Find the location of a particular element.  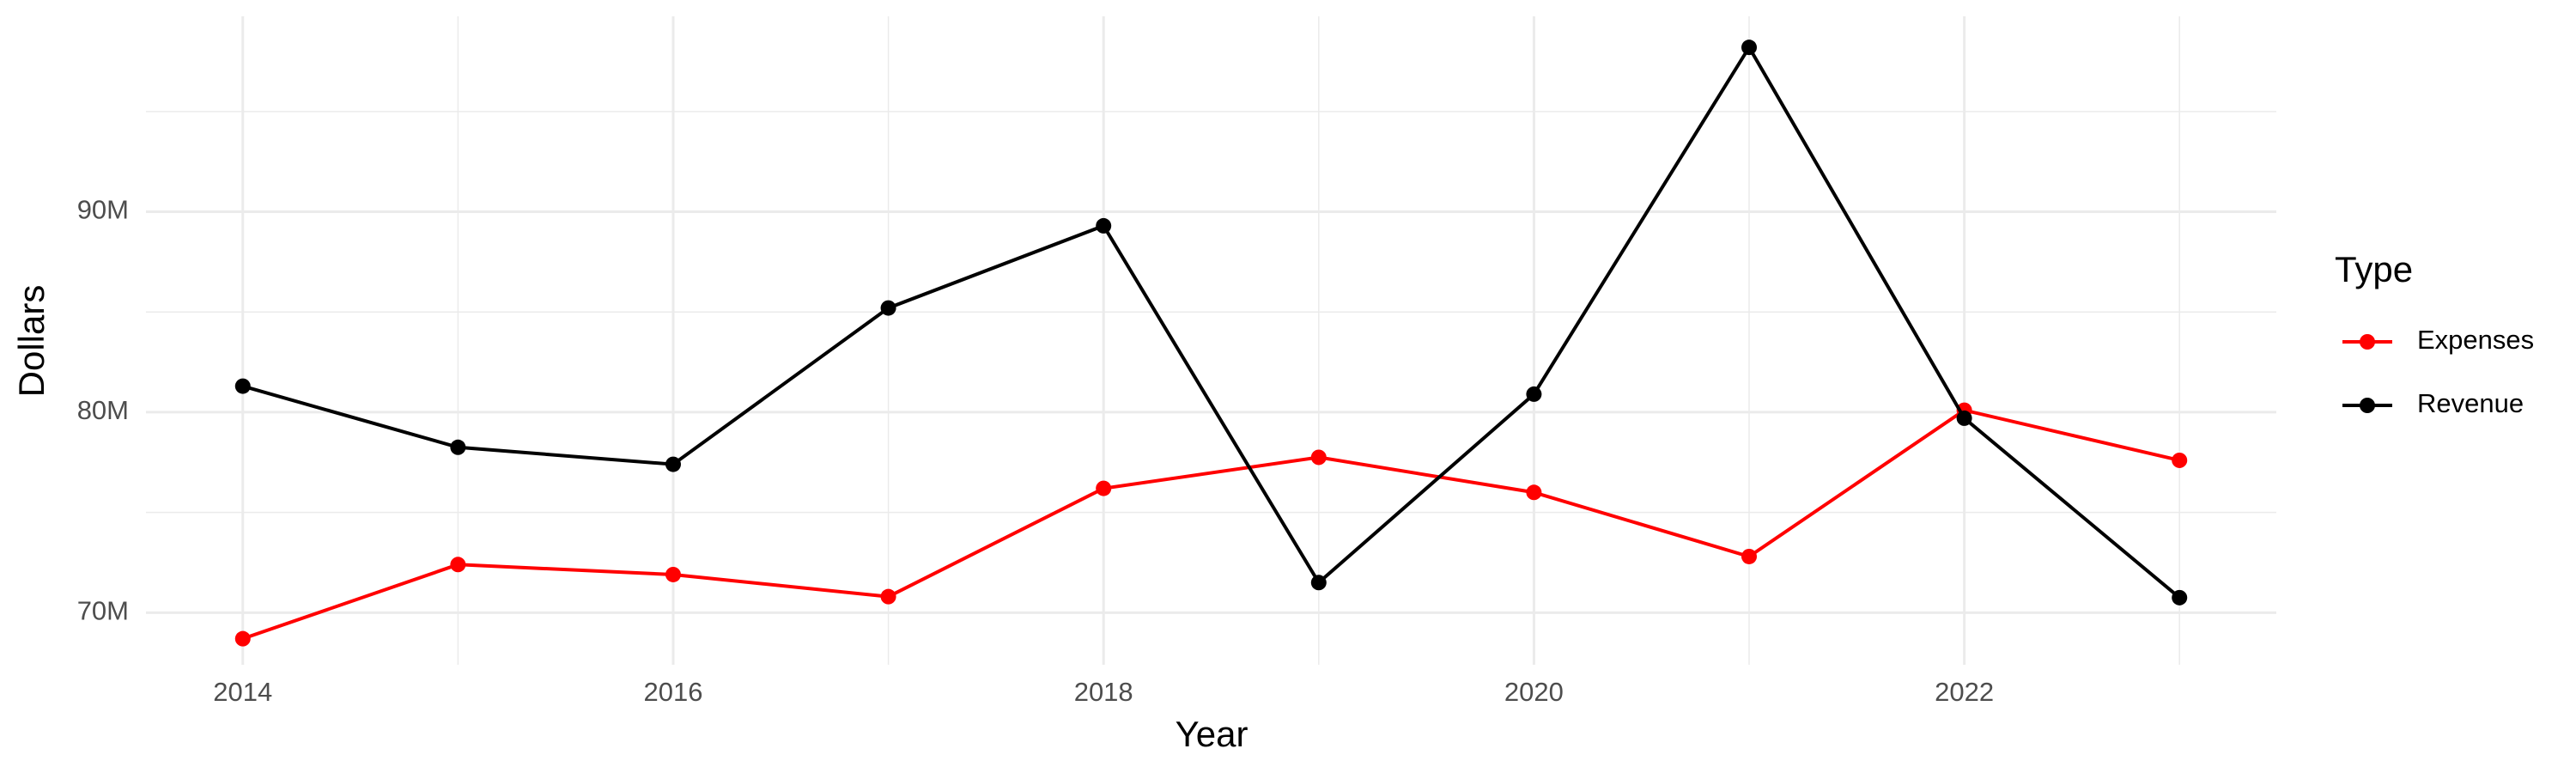

x-tick-label: 2018 is located at coordinates (1103, 692).